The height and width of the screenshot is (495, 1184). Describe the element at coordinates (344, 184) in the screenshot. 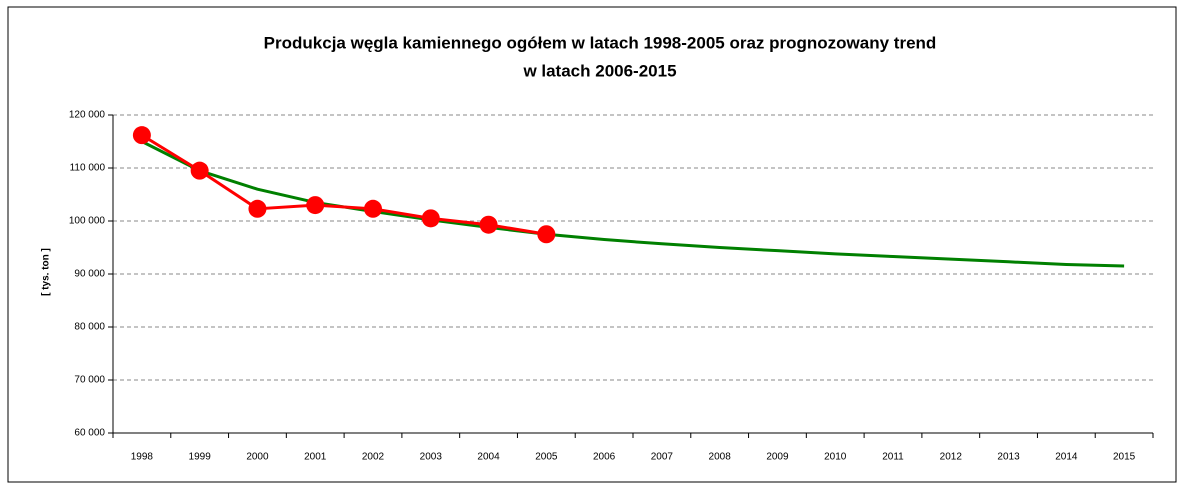

I see `series-line` at that location.